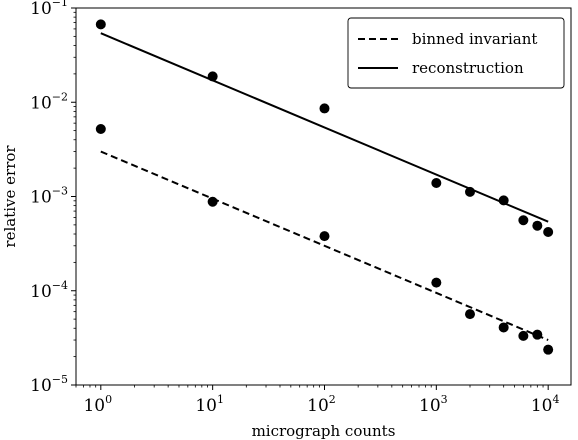  Describe the element at coordinates (49, 384) in the screenshot. I see `y-tick-label: 10⁻⁵` at that location.